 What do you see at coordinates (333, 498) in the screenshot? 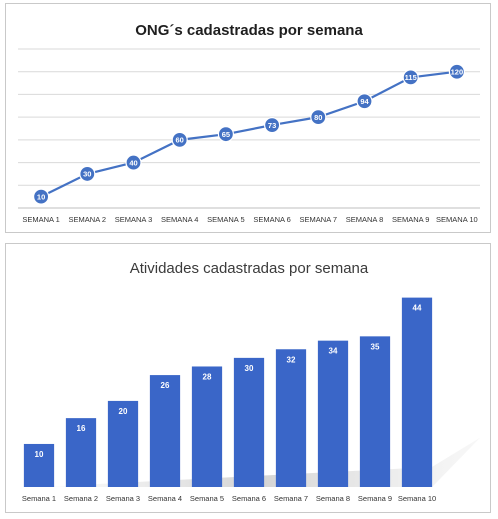
I see `x-tick-label: Semana 8` at bounding box center [333, 498].